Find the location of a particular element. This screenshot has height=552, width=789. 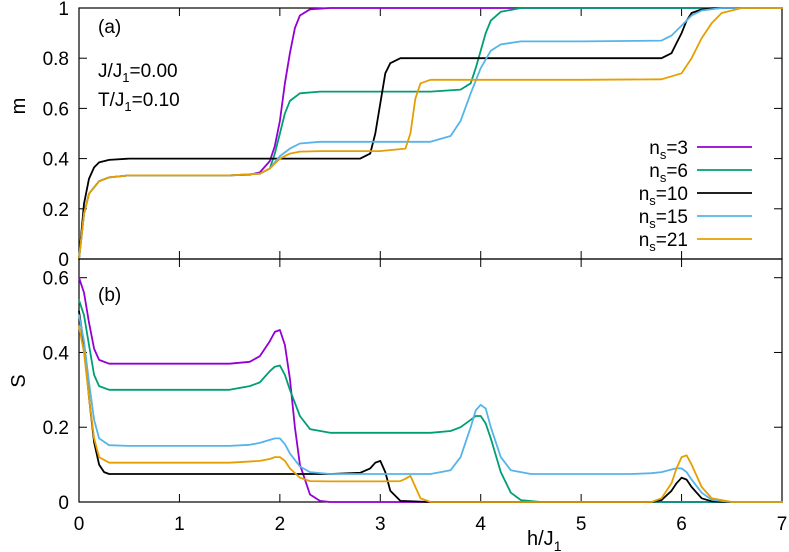

legend-label: ns=6 is located at coordinates (668, 173).